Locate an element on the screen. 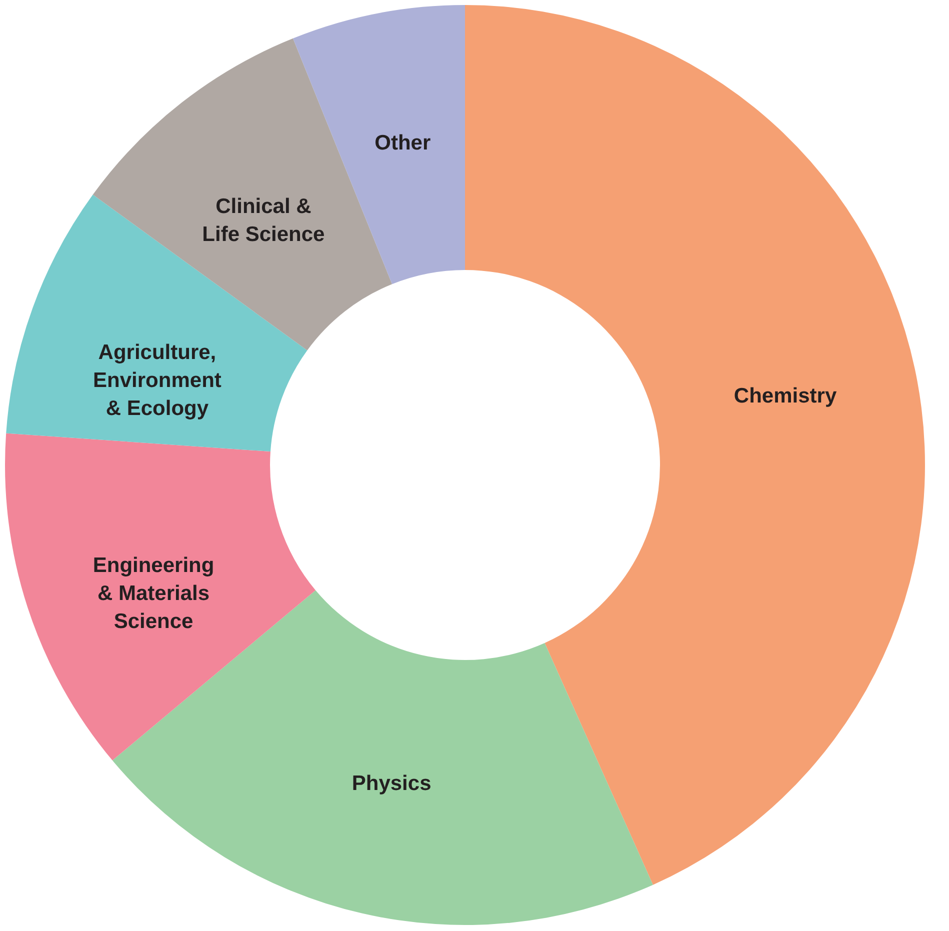 The image size is (949, 931). slice-label: Chemistry is located at coordinates (785, 396).